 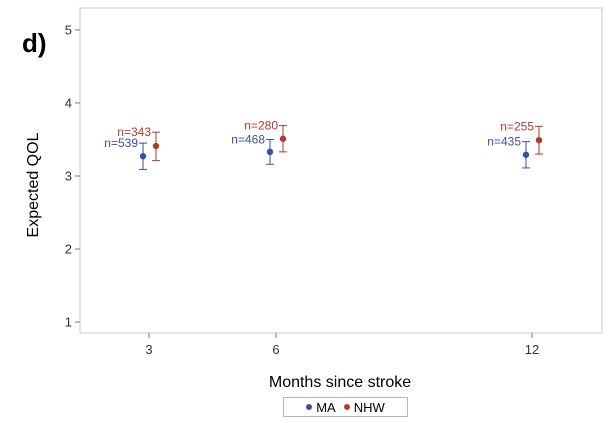 I want to click on y-axis-title: Expected QOL, so click(x=33, y=184).